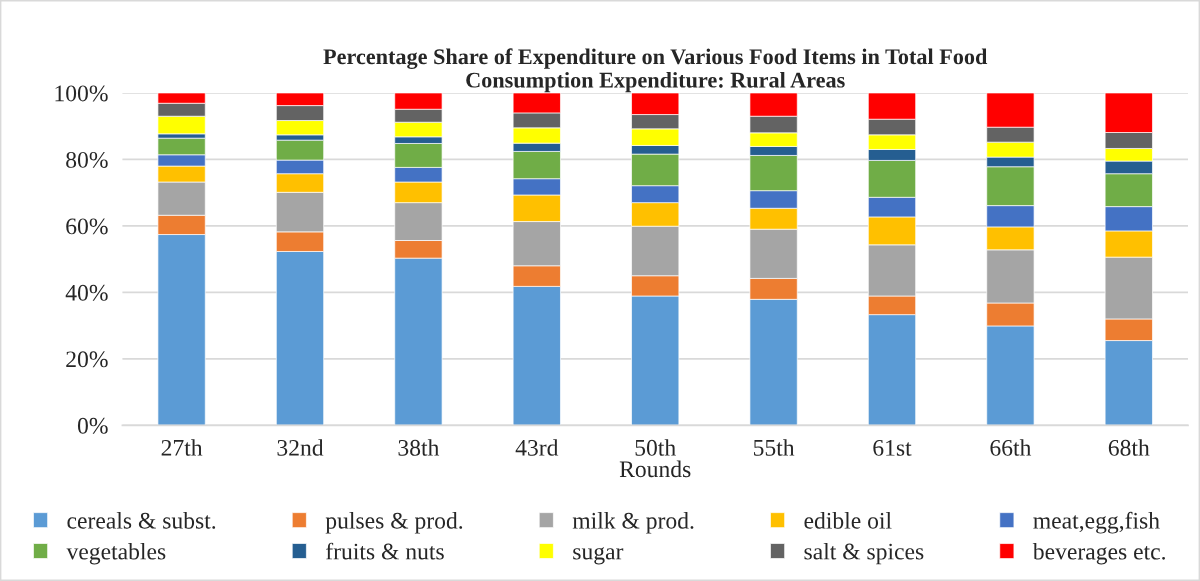 Image resolution: width=1200 pixels, height=581 pixels. I want to click on x-tick-label: 61st, so click(892, 447).